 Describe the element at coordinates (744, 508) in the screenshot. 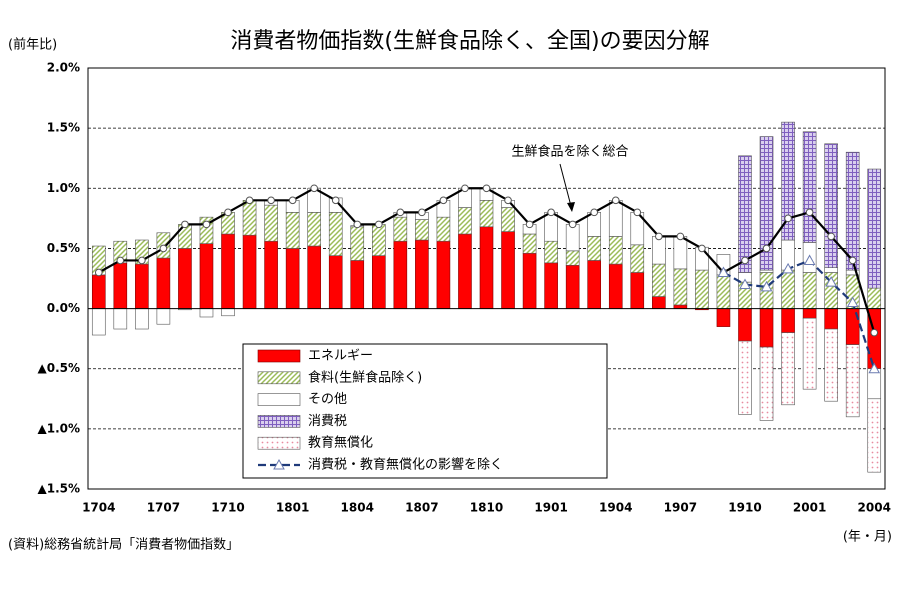

I see `x-tick-label: 1910` at that location.